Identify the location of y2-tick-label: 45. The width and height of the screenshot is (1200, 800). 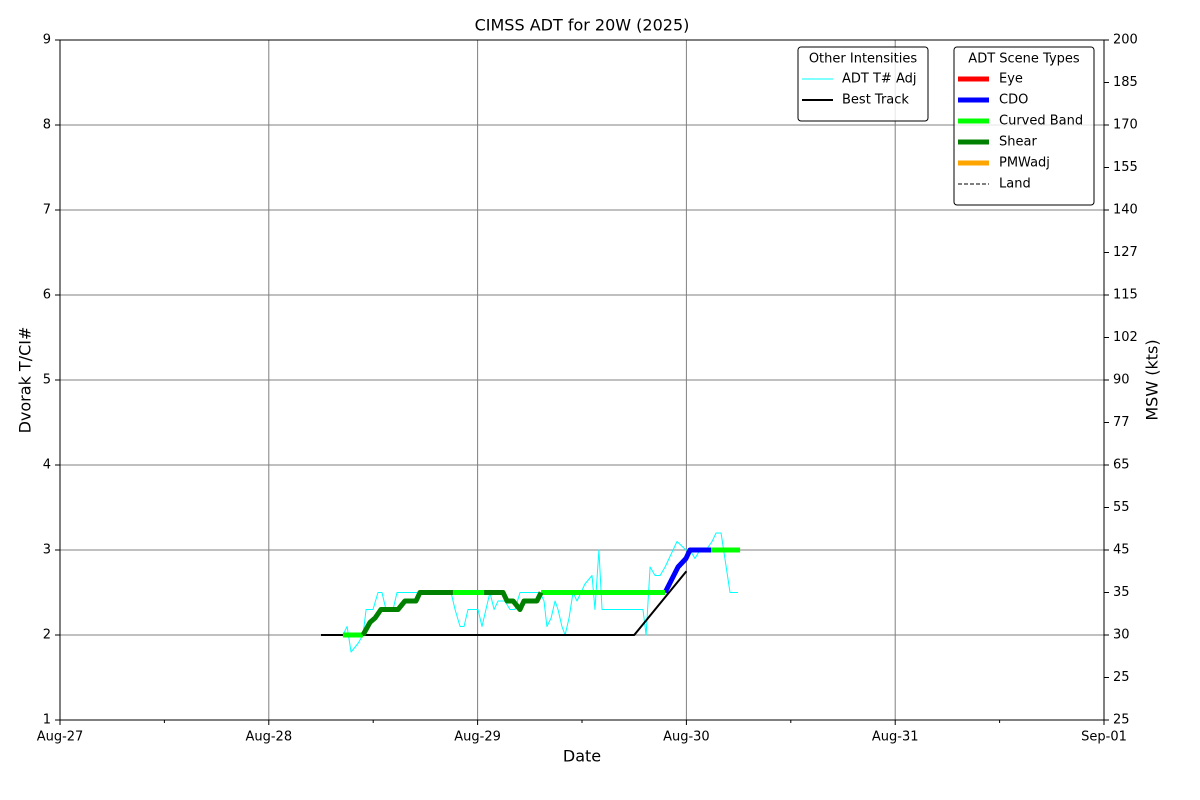
(1121, 550).